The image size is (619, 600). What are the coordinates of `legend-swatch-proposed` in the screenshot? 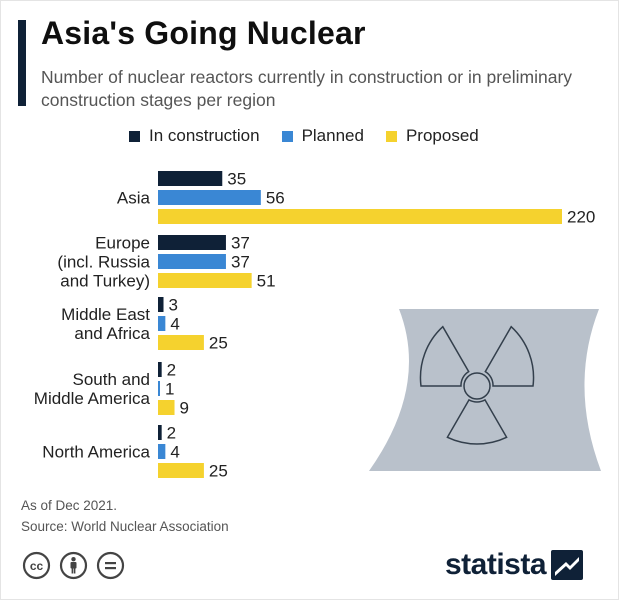 It's located at (391, 136).